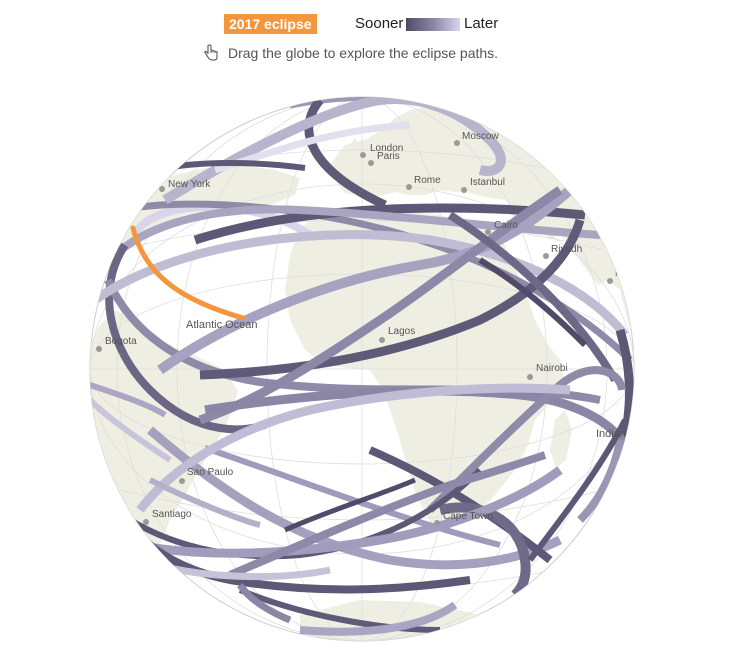 This screenshot has width=731, height=671. What do you see at coordinates (210, 472) in the screenshot?
I see `label-sao-paulo: Sao Paulo` at bounding box center [210, 472].